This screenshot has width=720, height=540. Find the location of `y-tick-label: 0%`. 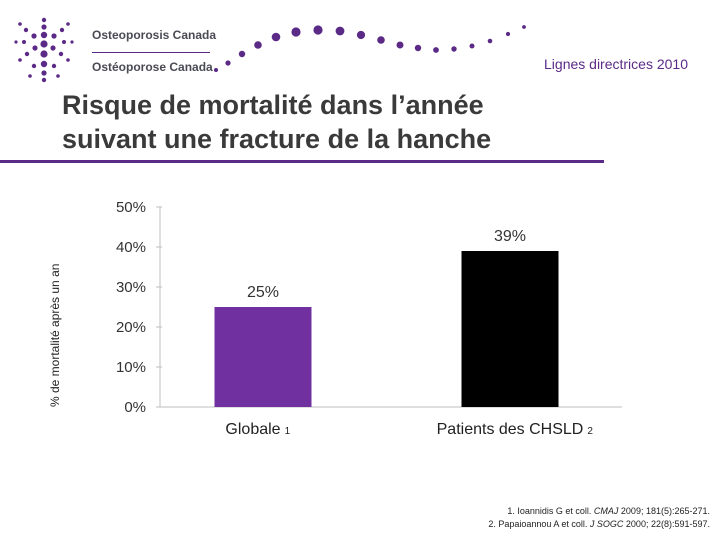

y-tick-label: 0% is located at coordinates (135, 407).